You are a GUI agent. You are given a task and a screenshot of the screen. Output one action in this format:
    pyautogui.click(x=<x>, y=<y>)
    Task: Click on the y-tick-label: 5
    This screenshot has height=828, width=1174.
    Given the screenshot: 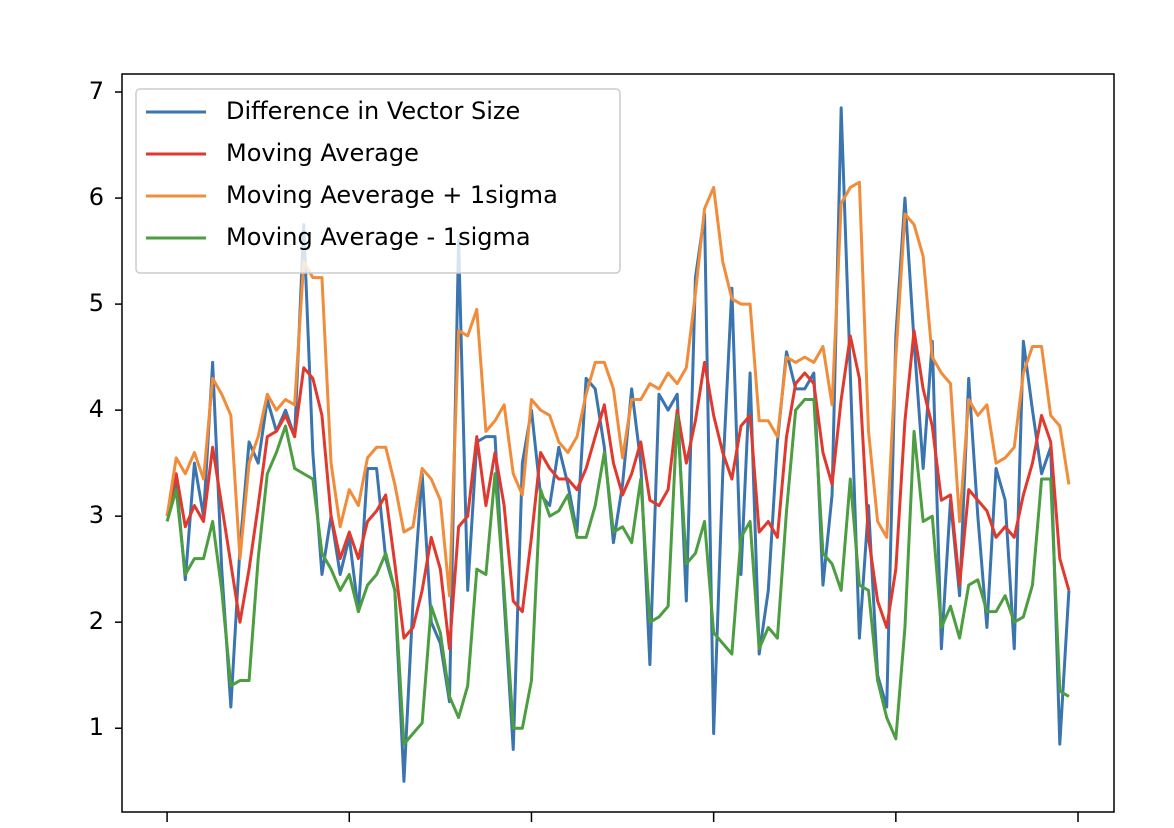 What is the action you would take?
    pyautogui.click(x=96, y=303)
    